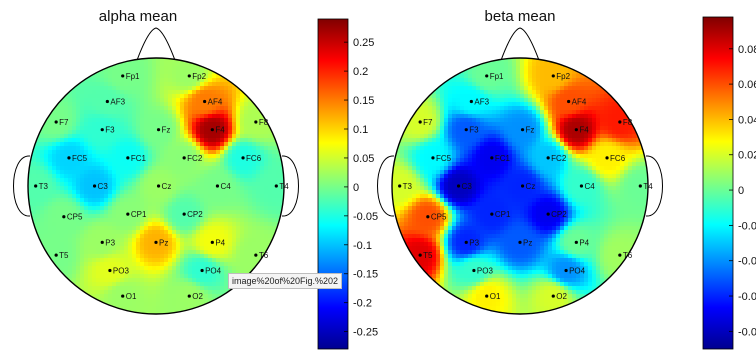  What do you see at coordinates (195, 214) in the screenshot?
I see `electrode-label-cp2: CP2` at bounding box center [195, 214].